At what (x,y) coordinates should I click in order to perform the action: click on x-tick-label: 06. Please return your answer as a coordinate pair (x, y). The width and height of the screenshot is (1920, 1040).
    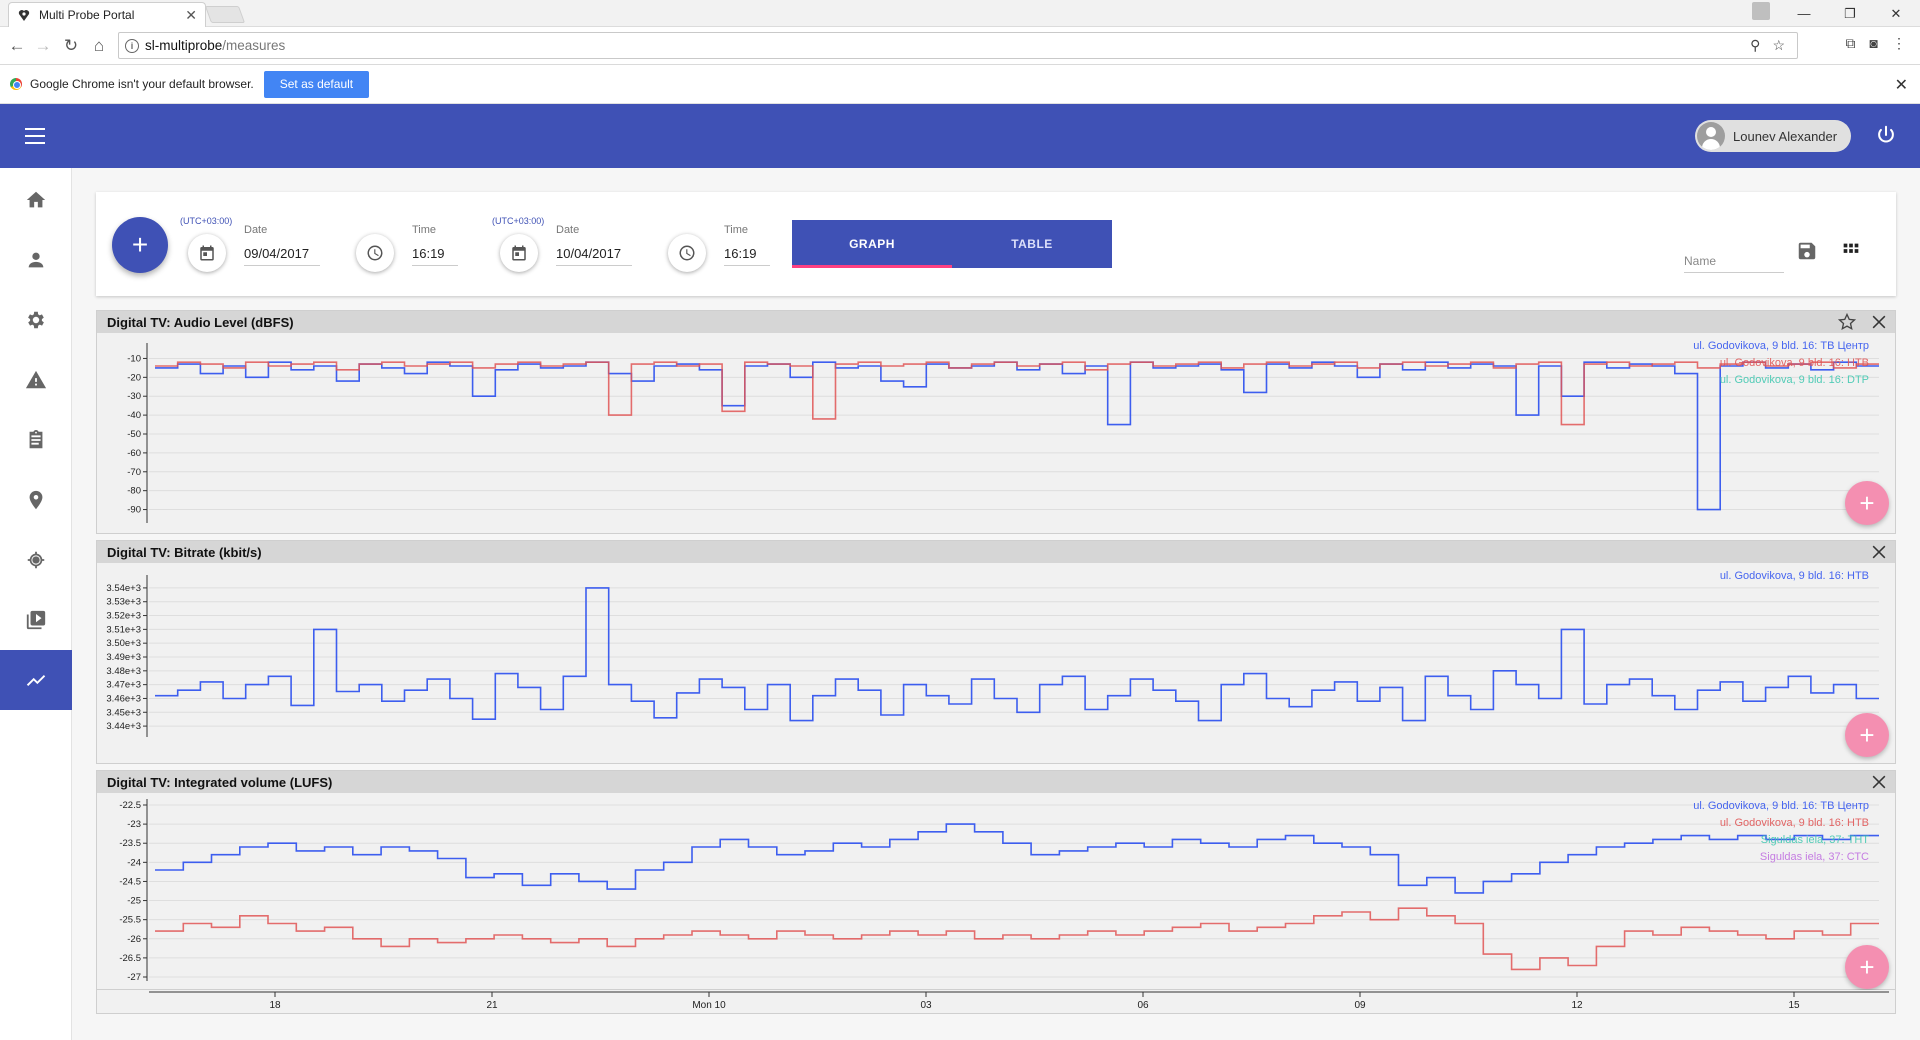
    Looking at the image, I should click on (1143, 1005).